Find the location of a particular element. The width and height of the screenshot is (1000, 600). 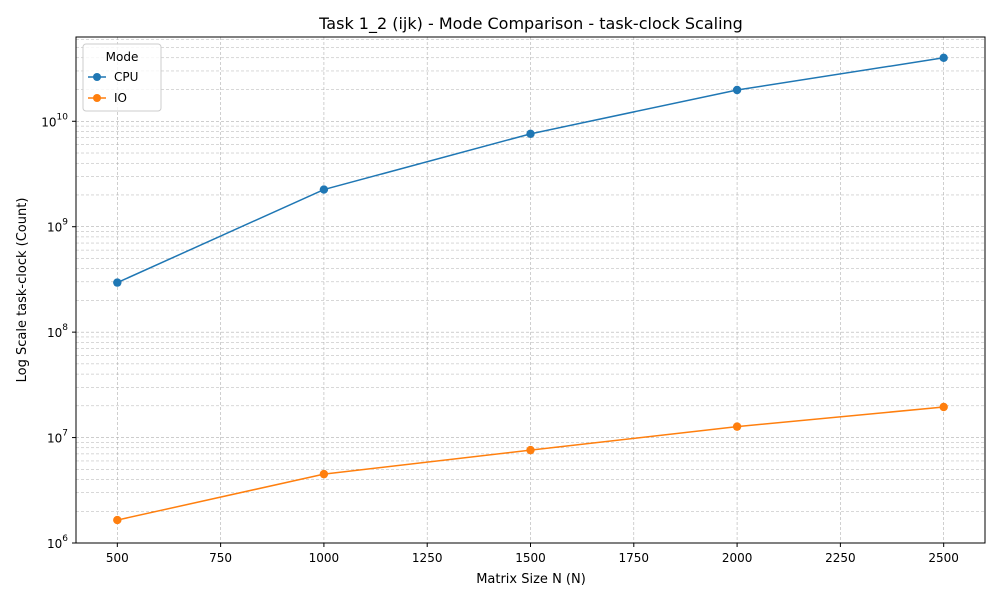

x-tick-label-5: 1750 is located at coordinates (634, 558).